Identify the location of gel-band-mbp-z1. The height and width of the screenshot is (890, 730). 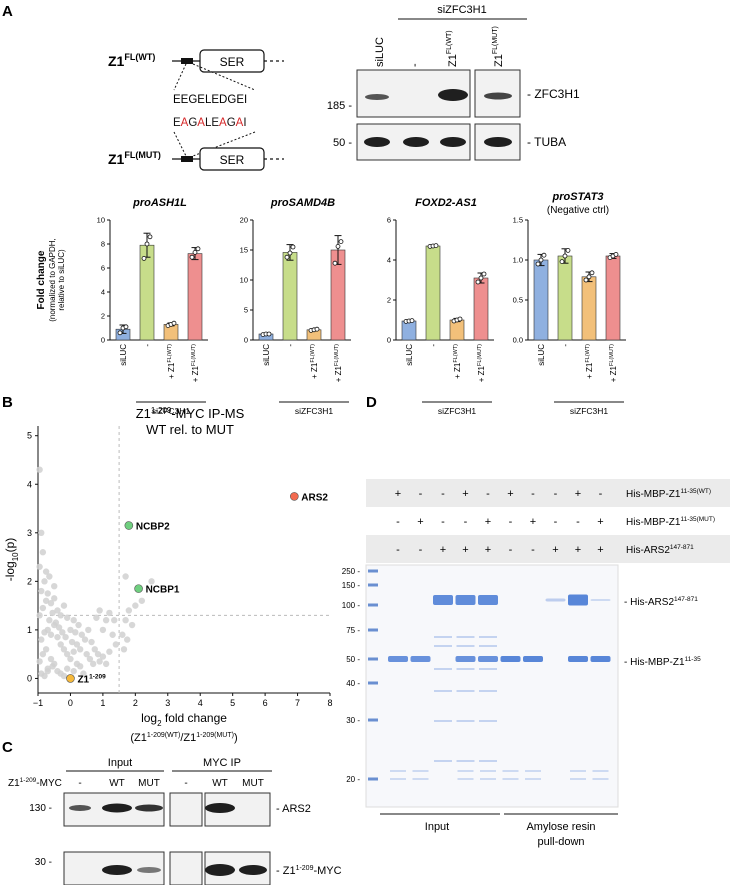
(510, 659).